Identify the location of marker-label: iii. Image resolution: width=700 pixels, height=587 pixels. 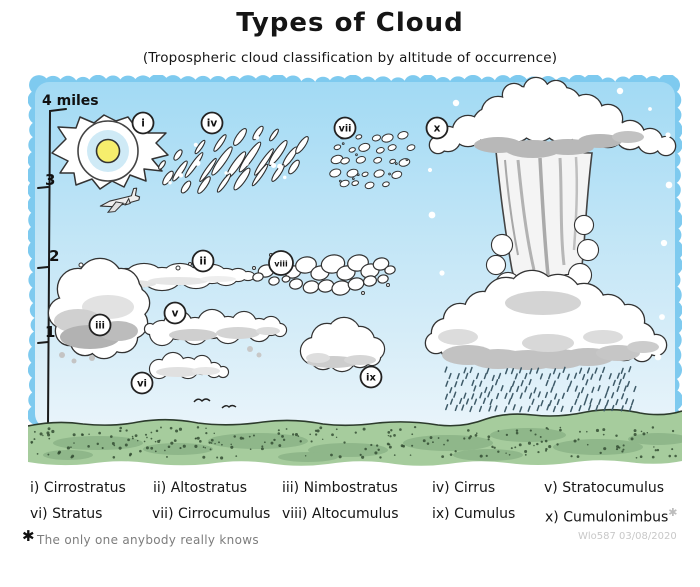
(100, 326).